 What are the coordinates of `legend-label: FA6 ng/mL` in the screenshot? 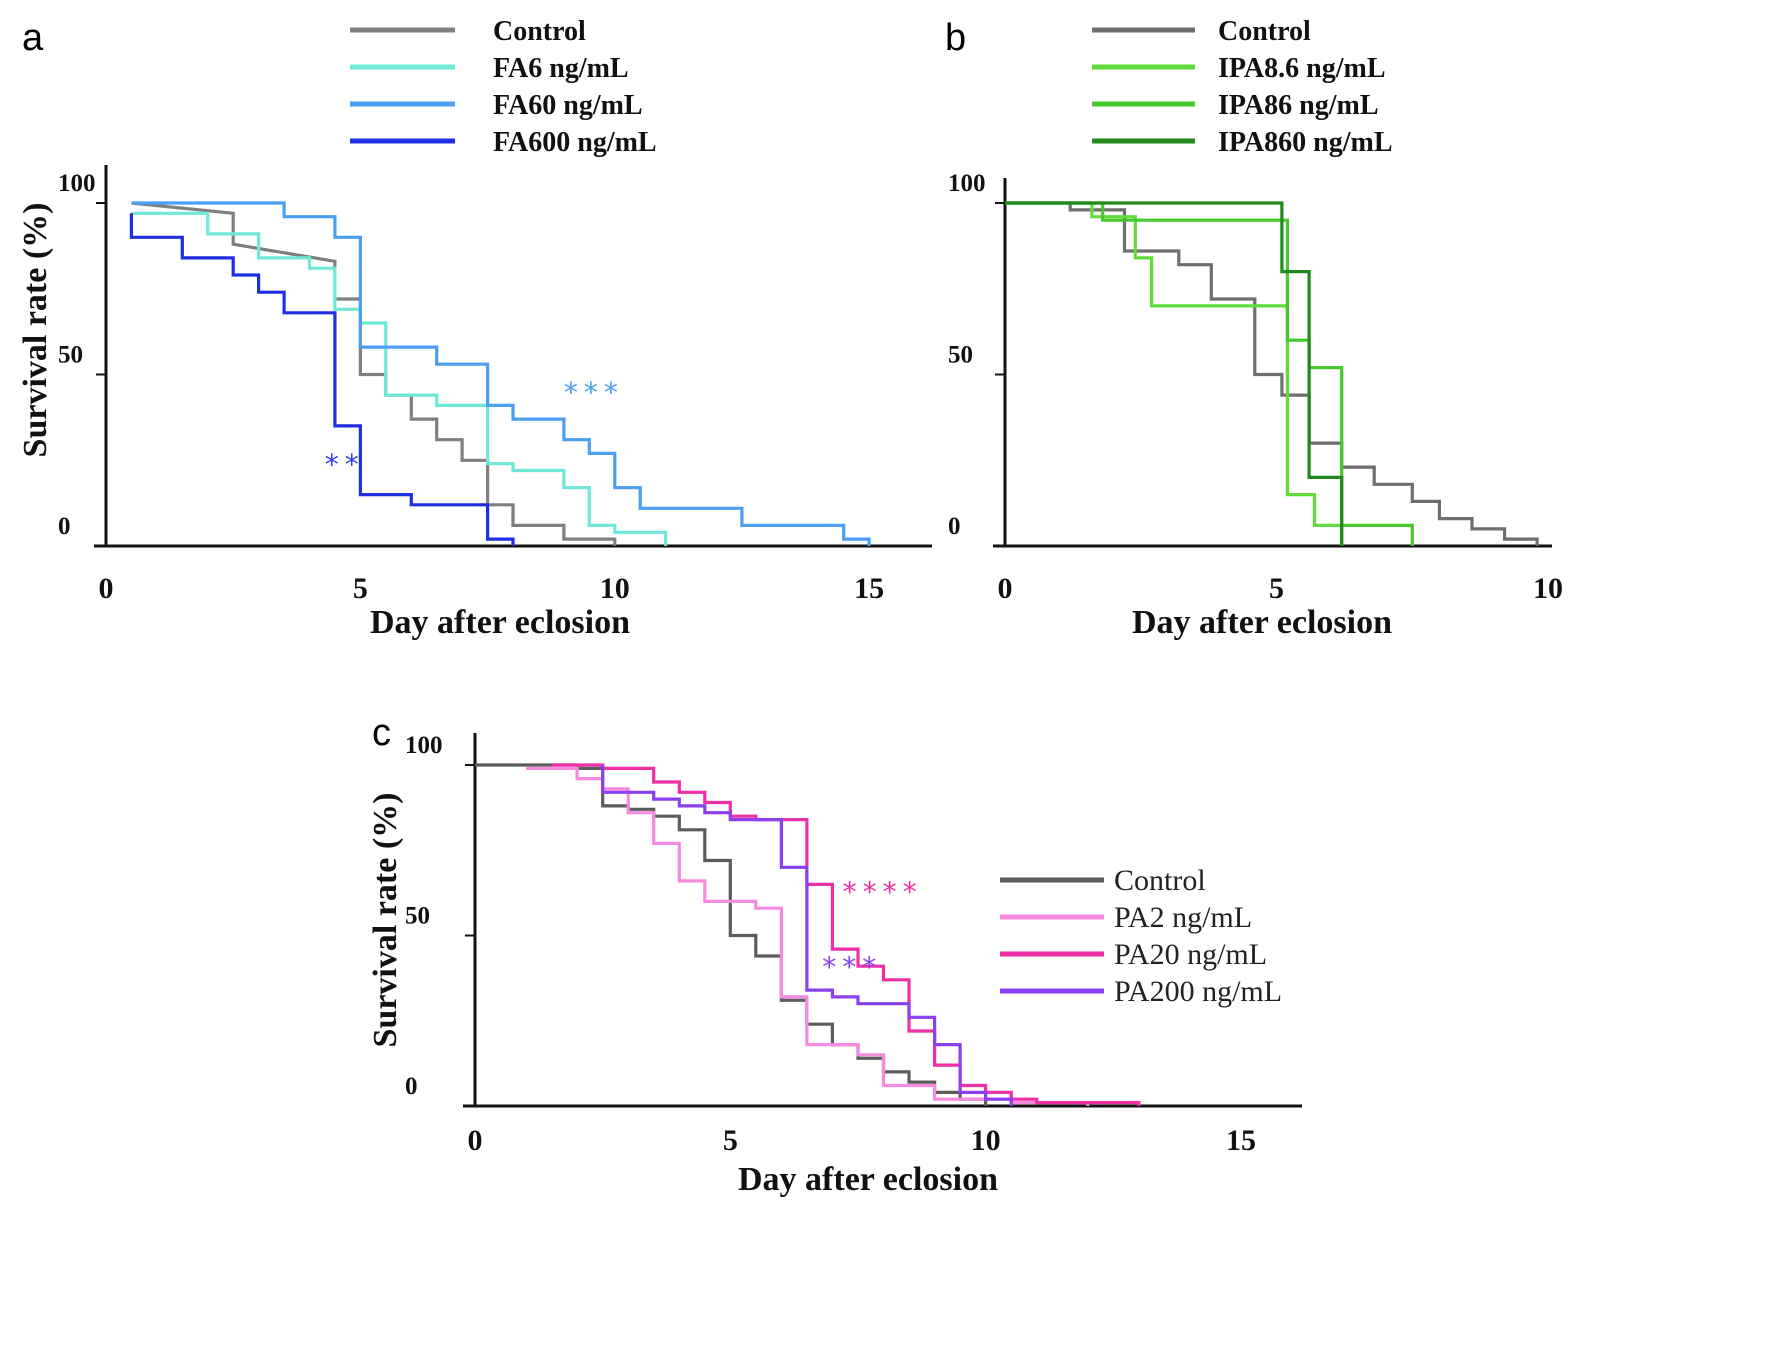 It's located at (561, 68).